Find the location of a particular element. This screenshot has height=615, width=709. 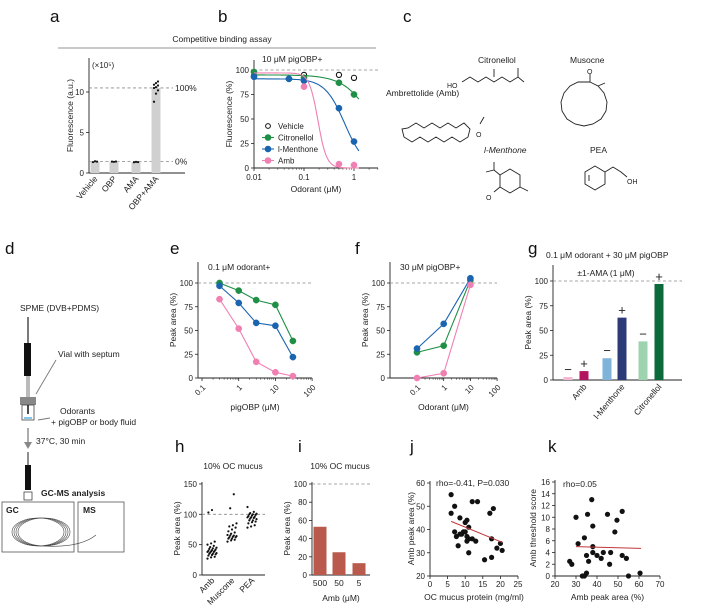

b-y-tick-label: 75 is located at coordinates (244, 95).